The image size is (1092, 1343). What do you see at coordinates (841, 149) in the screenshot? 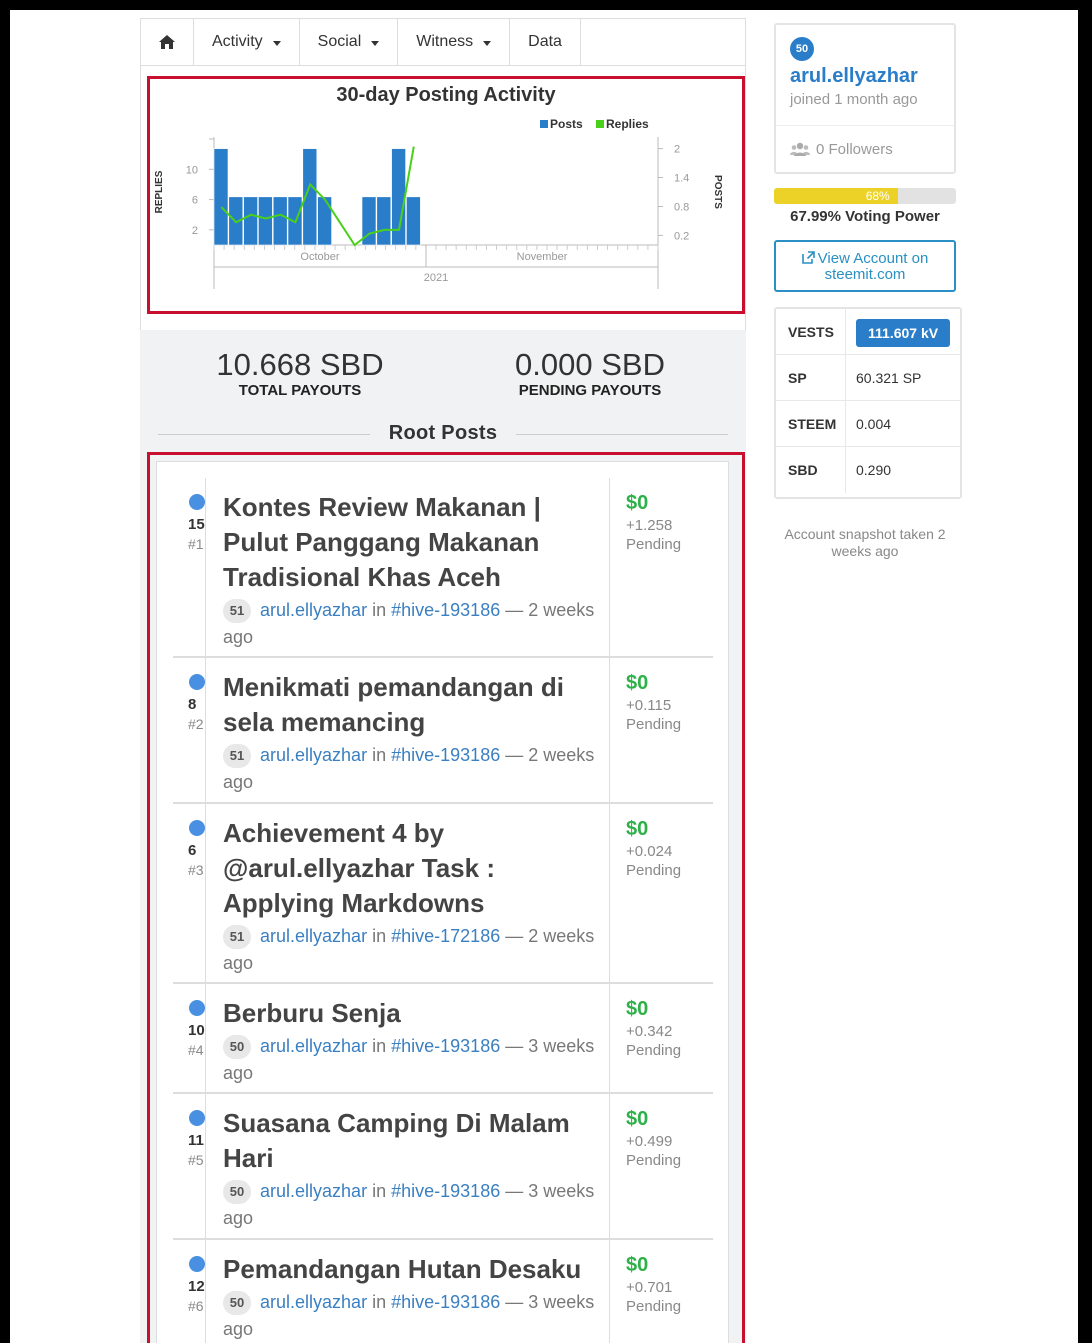
I see `followers-link: 0 Followers` at bounding box center [841, 149].